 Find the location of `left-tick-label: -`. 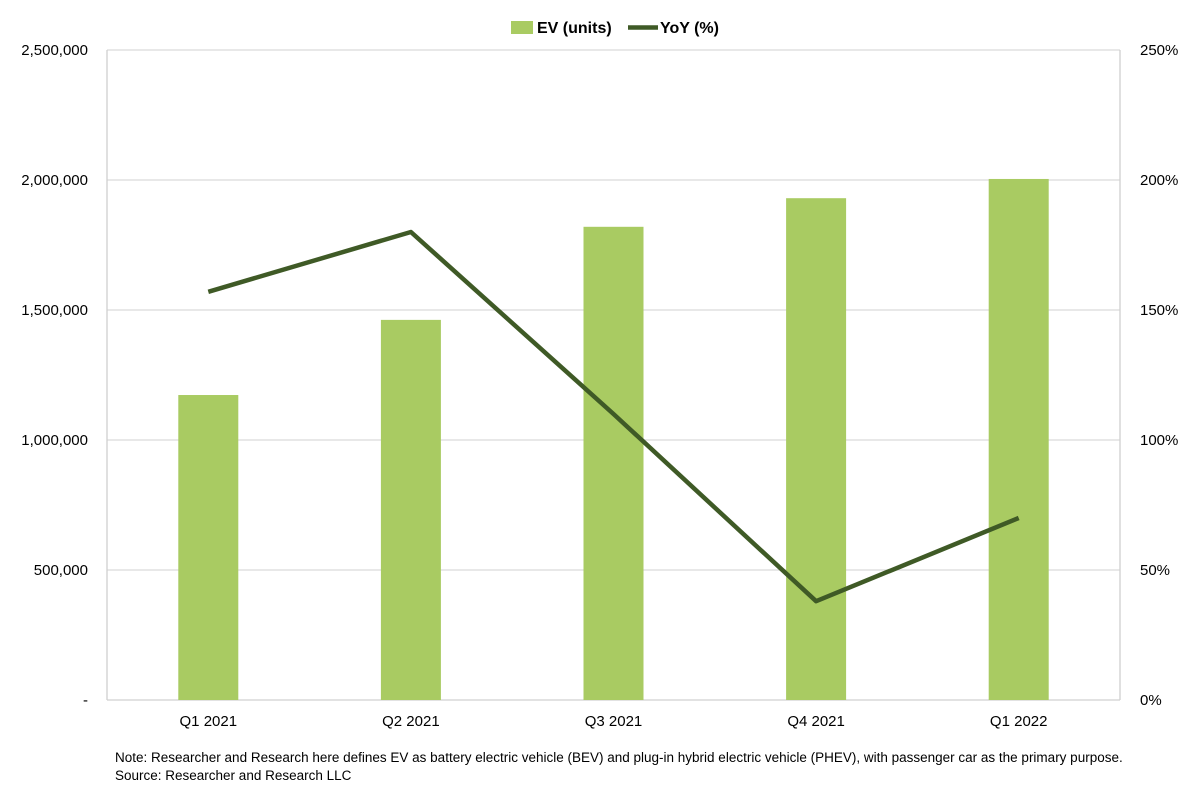

left-tick-label: - is located at coordinates (85, 700).